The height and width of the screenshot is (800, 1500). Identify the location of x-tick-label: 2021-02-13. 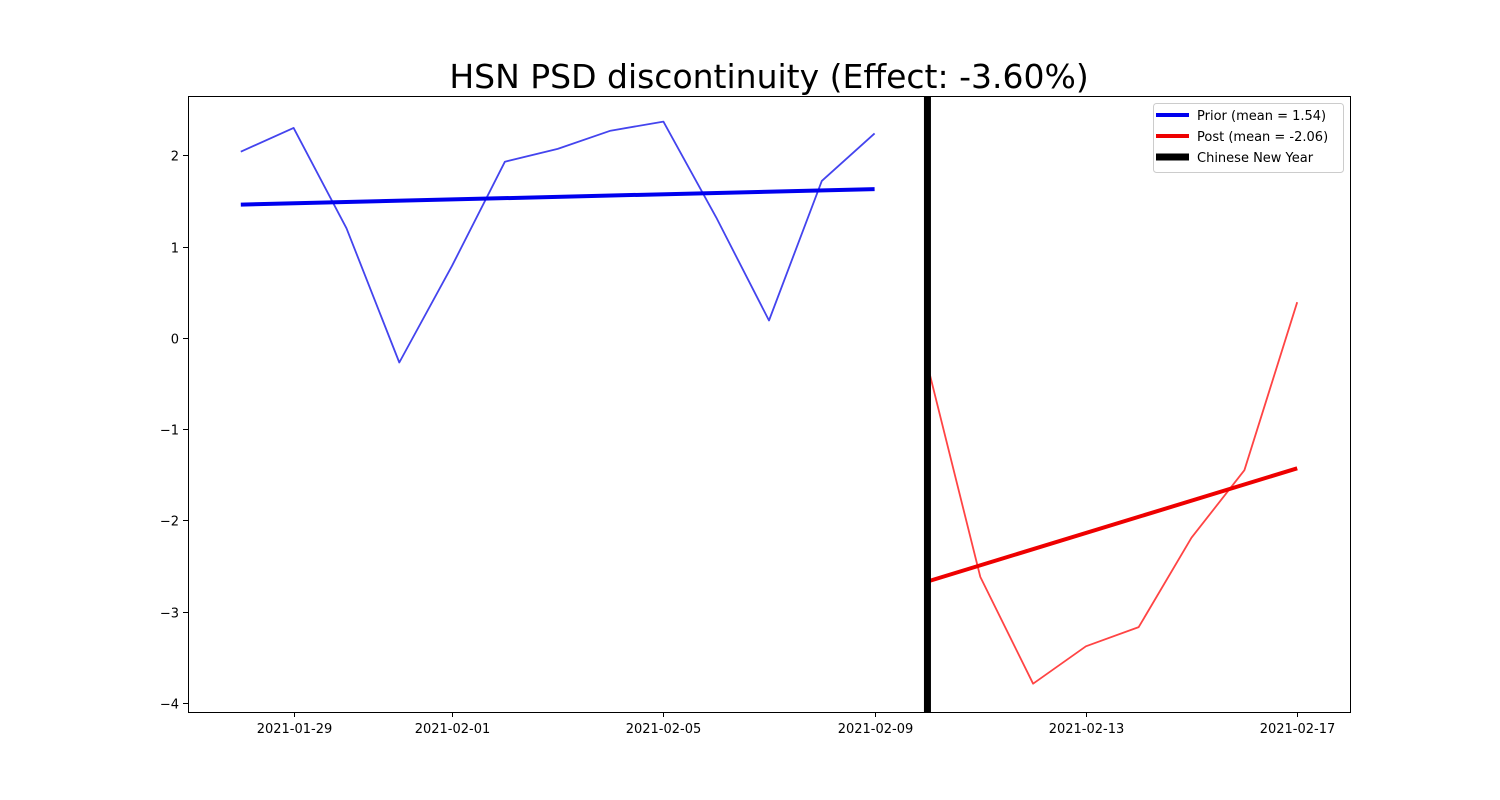
(1087, 729).